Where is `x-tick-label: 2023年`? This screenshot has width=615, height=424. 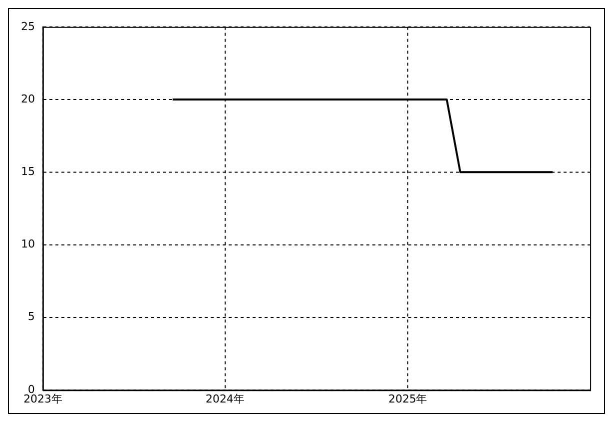
x-tick-label: 2023年 is located at coordinates (42, 399).